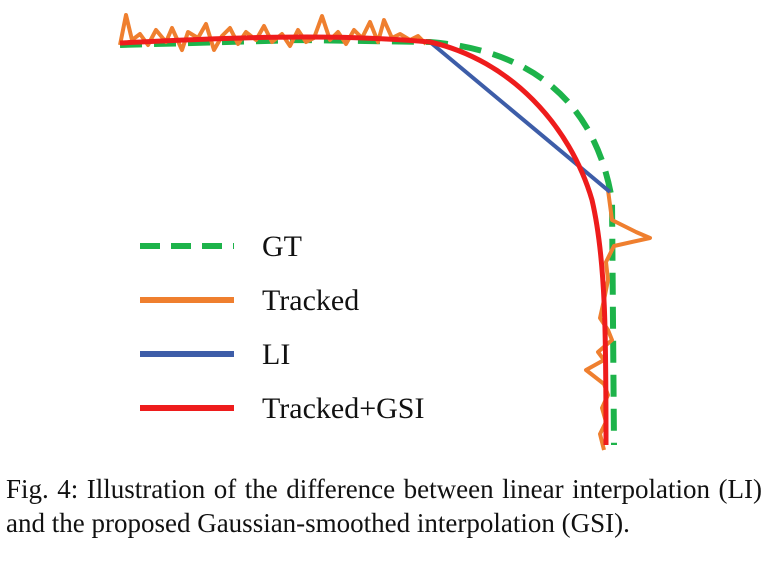  What do you see at coordinates (276, 354) in the screenshot?
I see `legend-label-li: LI` at bounding box center [276, 354].